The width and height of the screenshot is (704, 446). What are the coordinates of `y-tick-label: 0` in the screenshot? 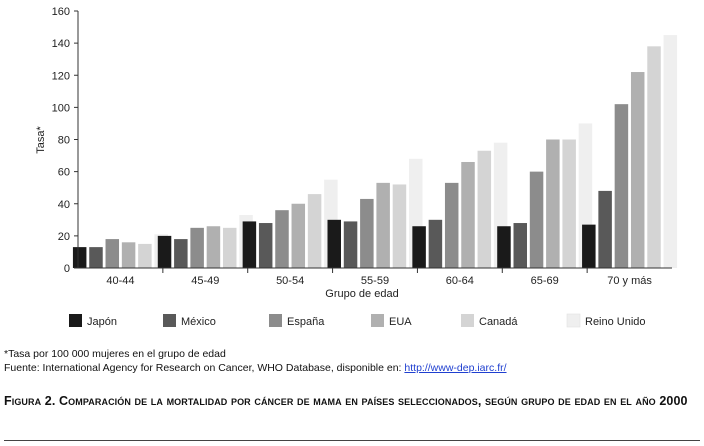 It's located at (67, 269).